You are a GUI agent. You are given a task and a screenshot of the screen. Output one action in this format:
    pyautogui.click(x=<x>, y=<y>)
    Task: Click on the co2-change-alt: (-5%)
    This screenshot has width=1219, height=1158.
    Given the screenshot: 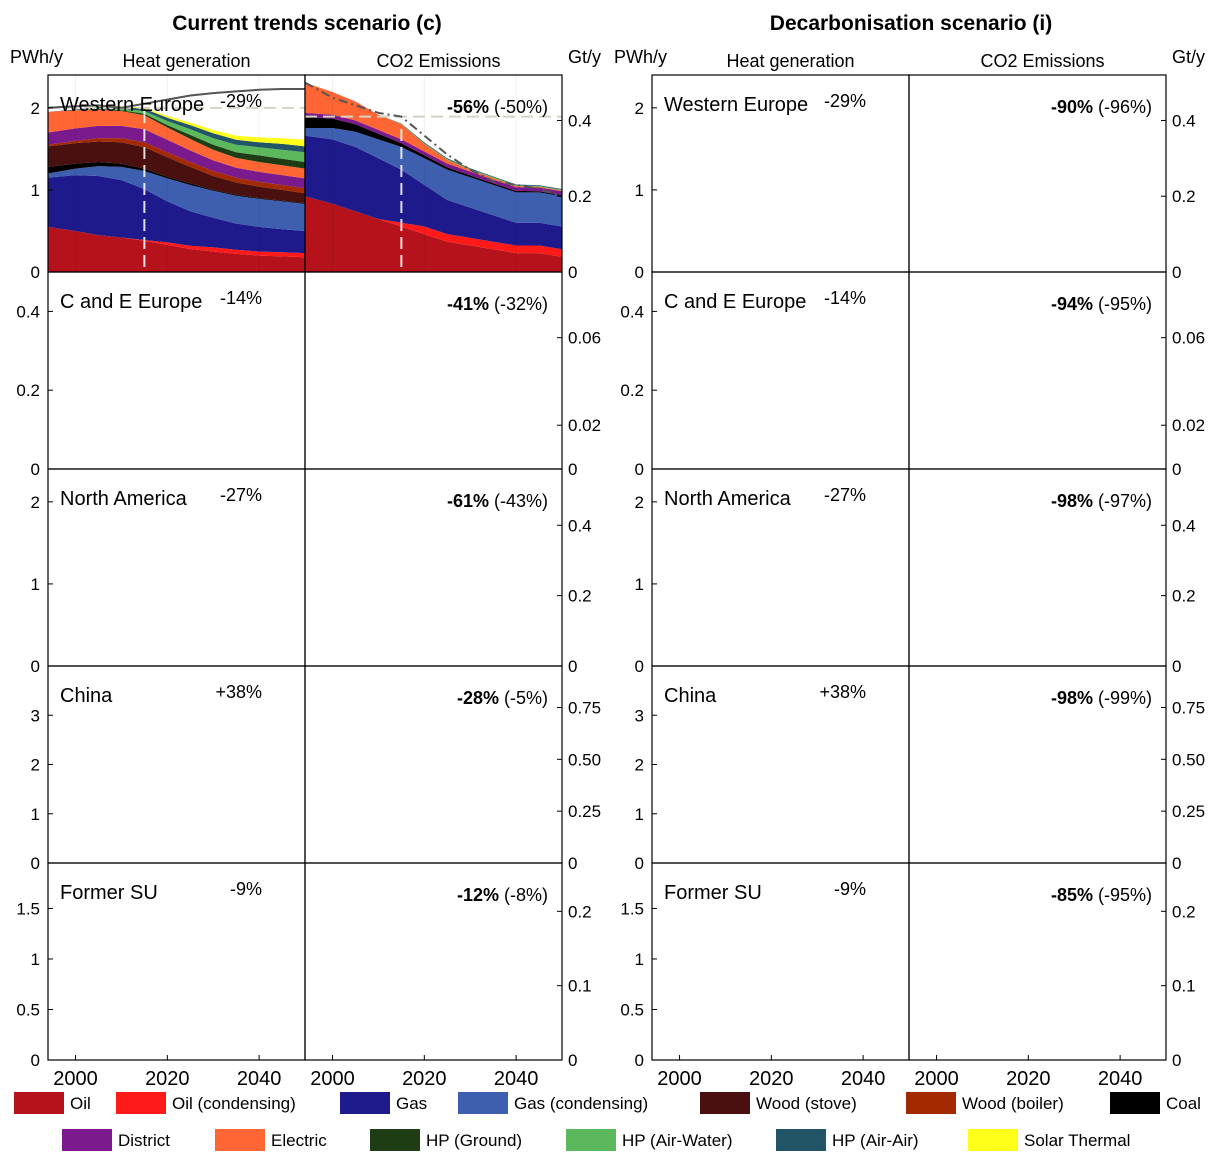 What is the action you would take?
    pyautogui.click(x=523, y=698)
    